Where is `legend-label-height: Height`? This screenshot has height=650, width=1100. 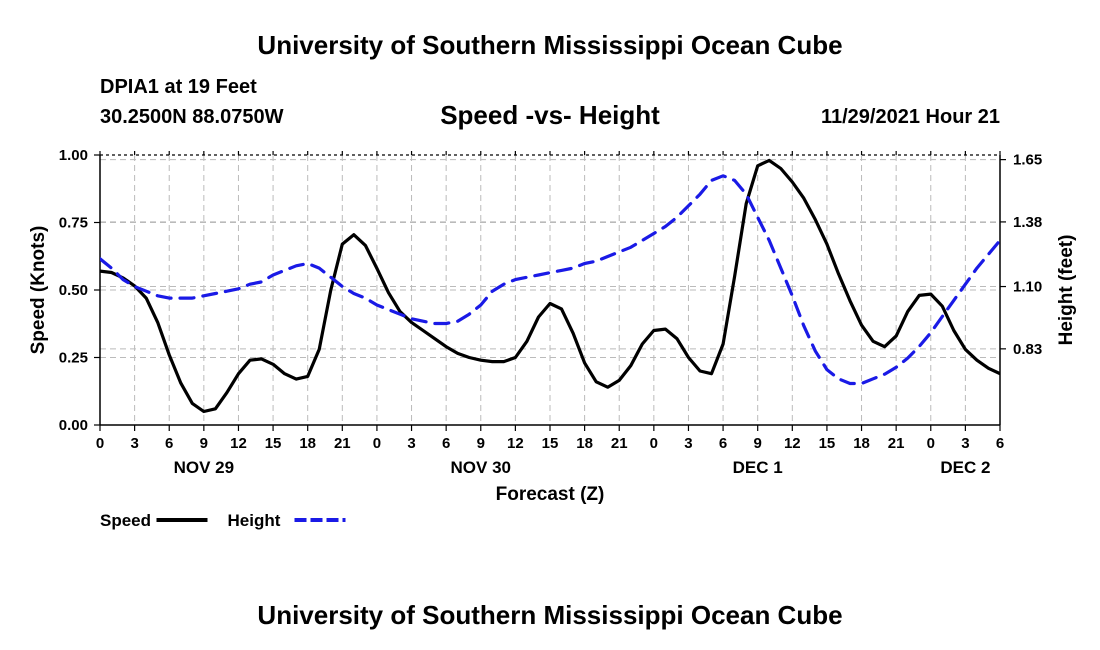 legend-label-height: Height is located at coordinates (254, 520).